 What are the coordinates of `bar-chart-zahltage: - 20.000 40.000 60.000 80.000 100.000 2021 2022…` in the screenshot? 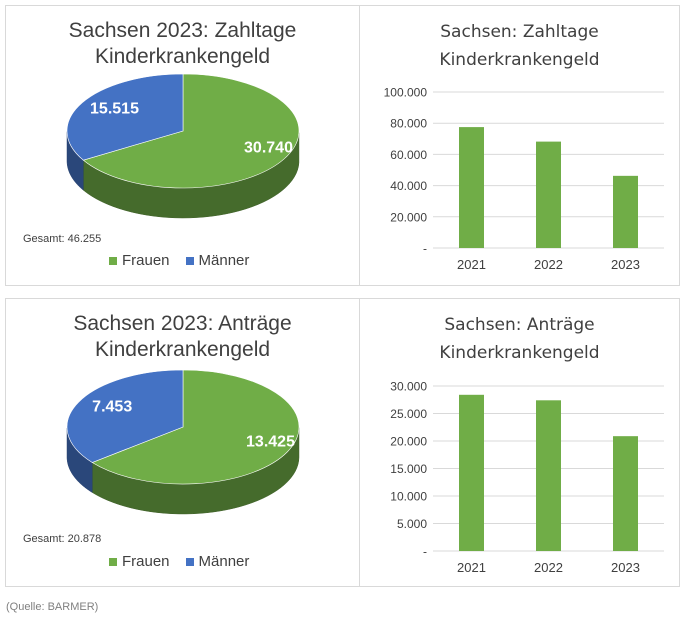 It's located at (524, 179).